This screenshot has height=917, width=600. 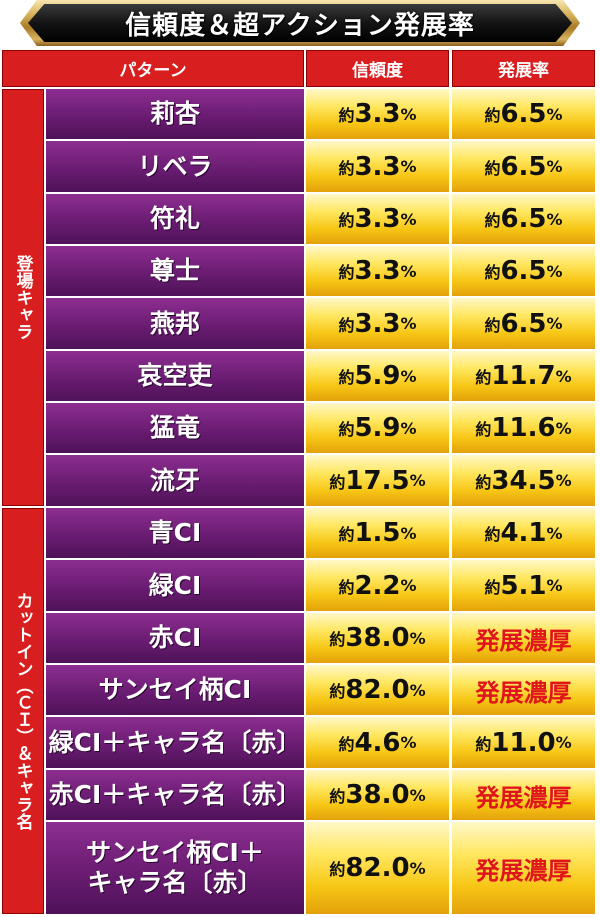 I want to click on header-pattern: パターン, so click(x=153, y=68).